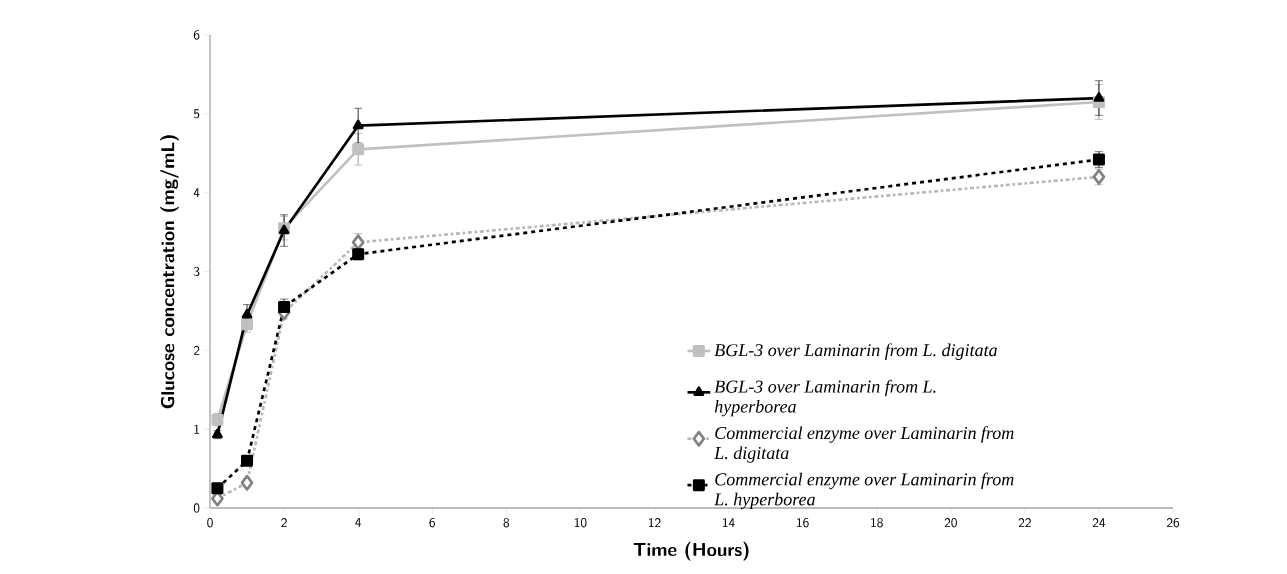  Describe the element at coordinates (196, 508) in the screenshot. I see `y-tick-label: 0` at that location.